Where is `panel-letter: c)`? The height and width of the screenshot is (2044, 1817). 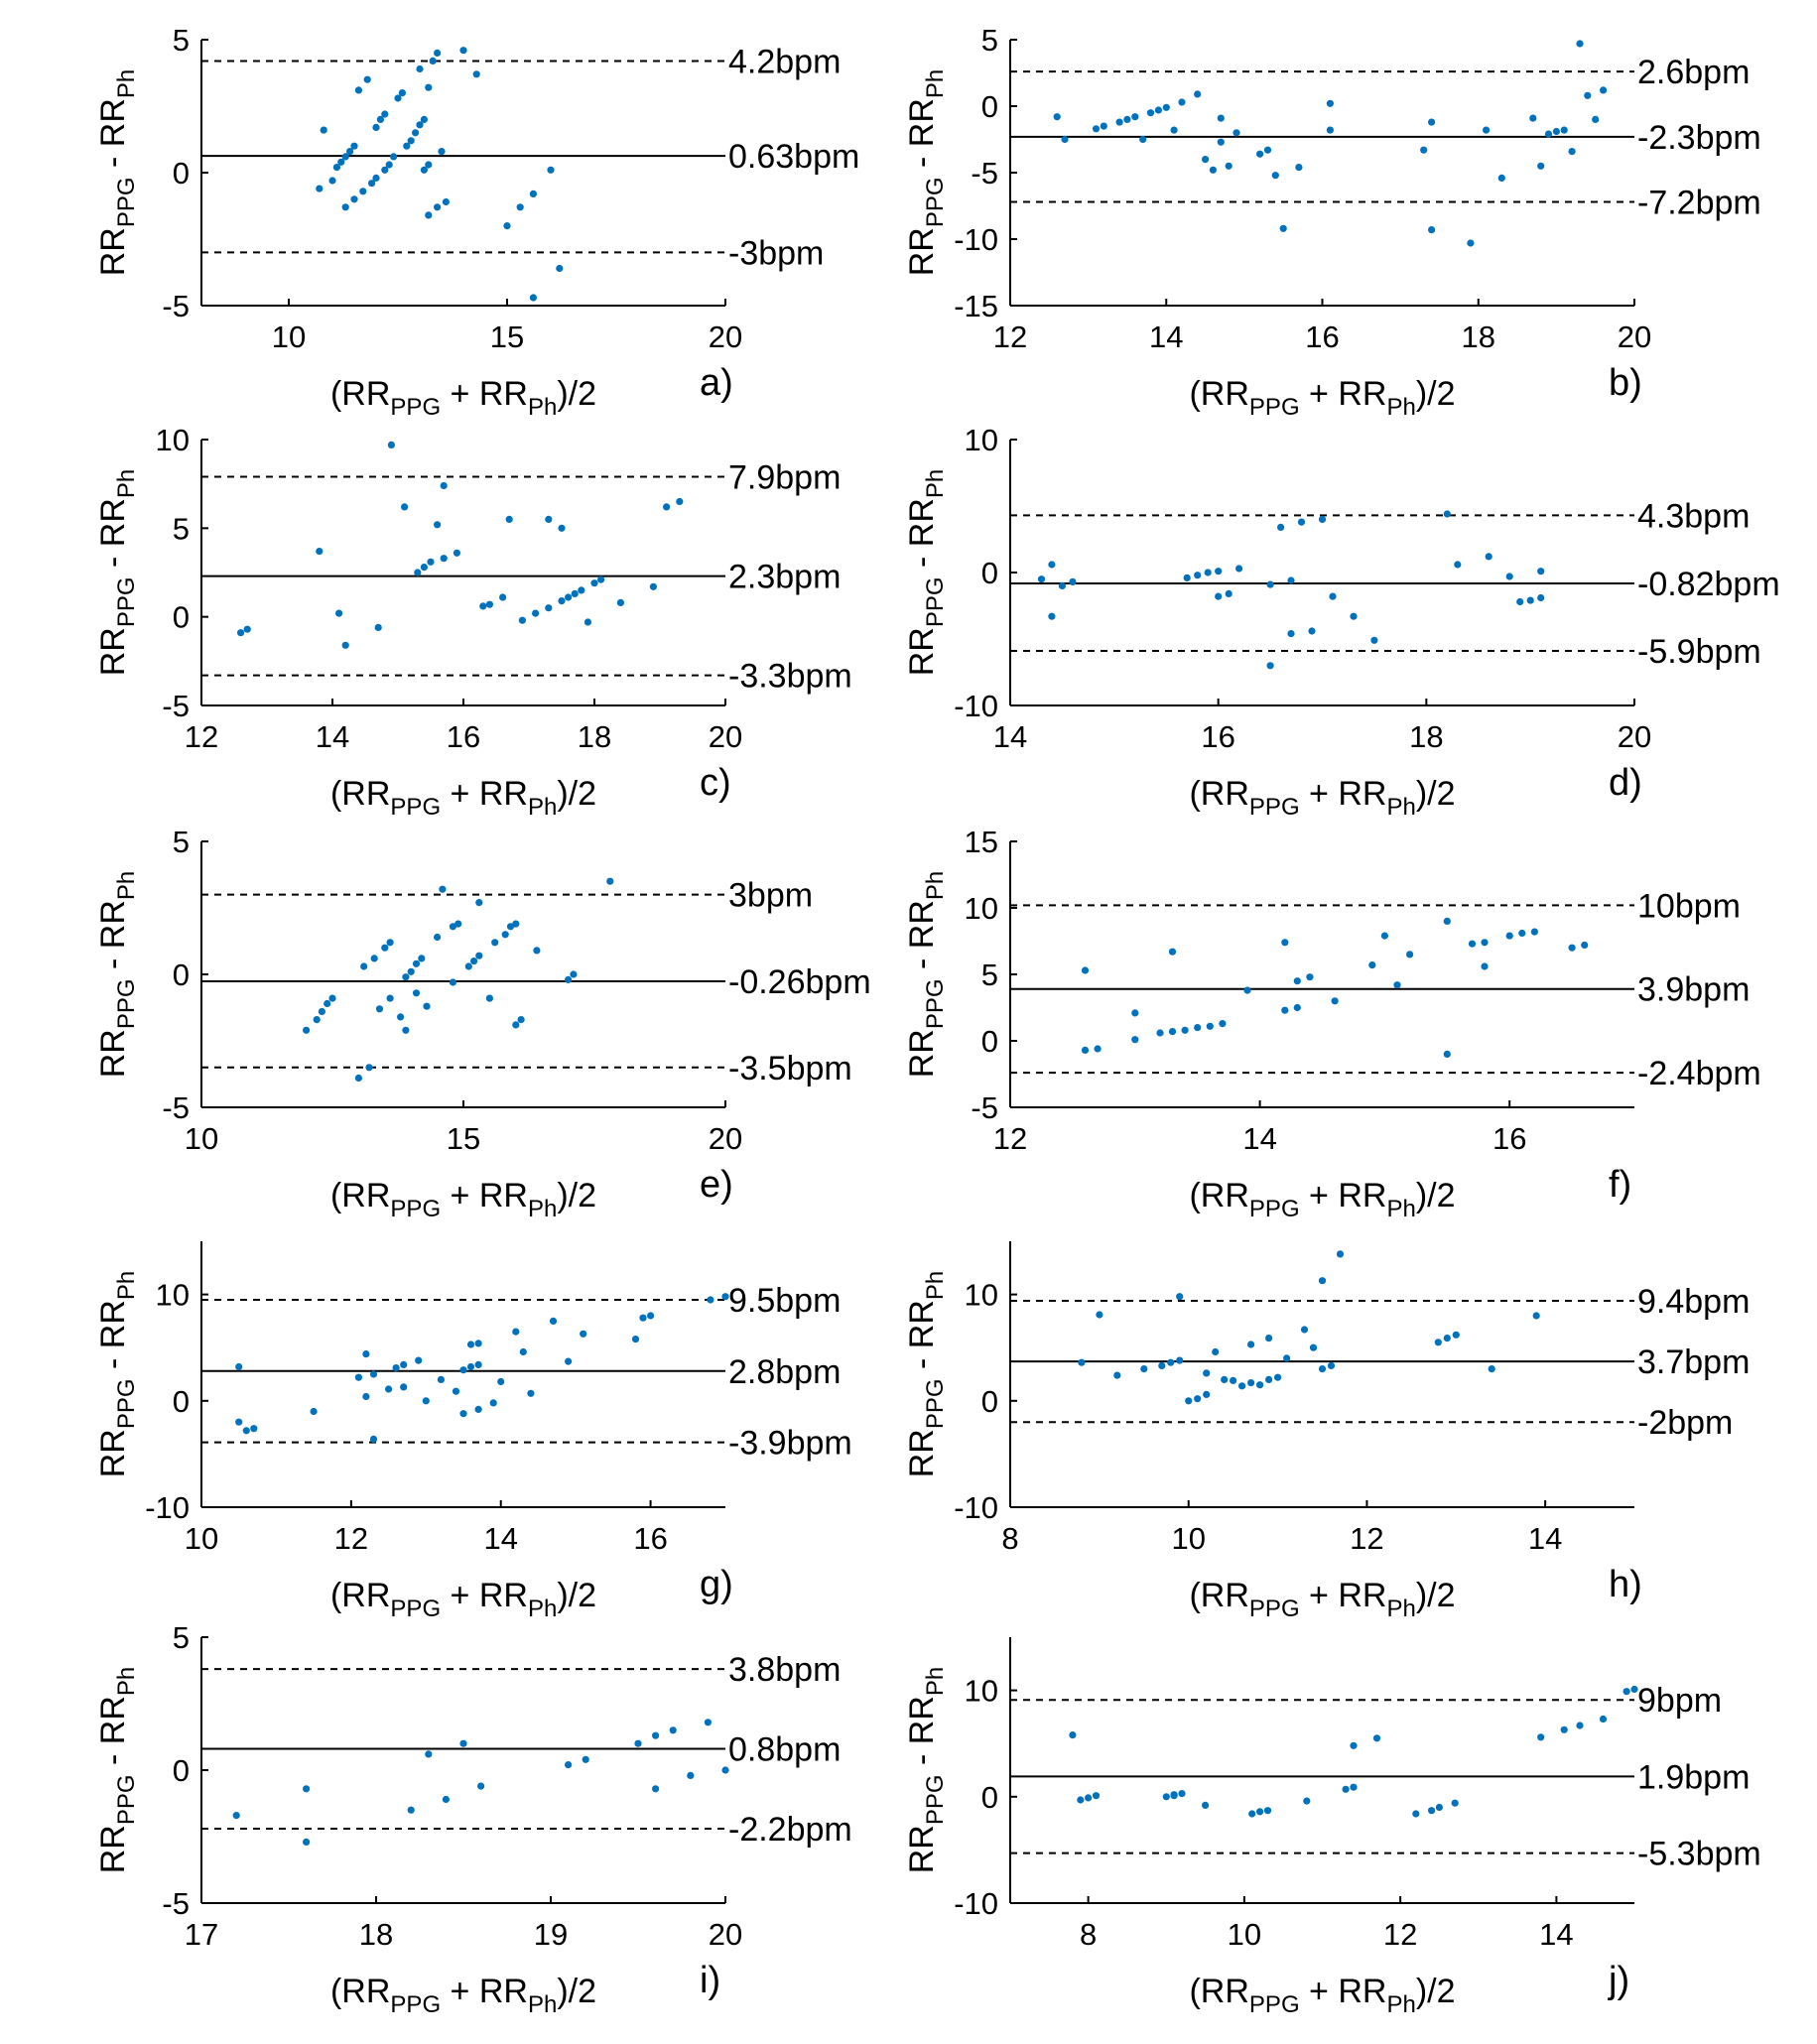
panel-letter: c) is located at coordinates (716, 783).